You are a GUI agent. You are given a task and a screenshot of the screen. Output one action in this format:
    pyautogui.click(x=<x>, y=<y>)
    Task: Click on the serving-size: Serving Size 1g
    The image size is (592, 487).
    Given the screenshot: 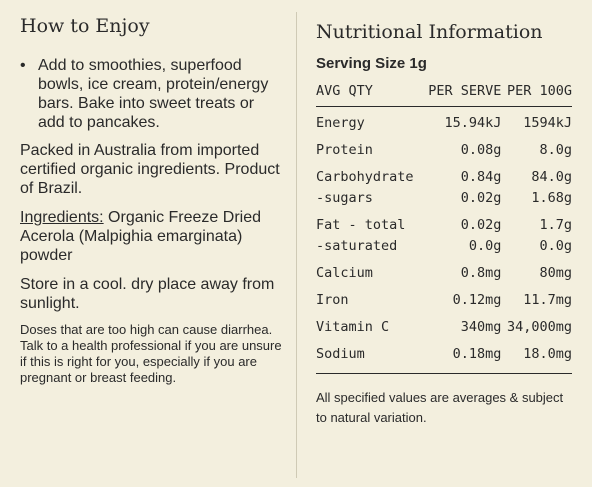 What is the action you would take?
    pyautogui.click(x=371, y=63)
    